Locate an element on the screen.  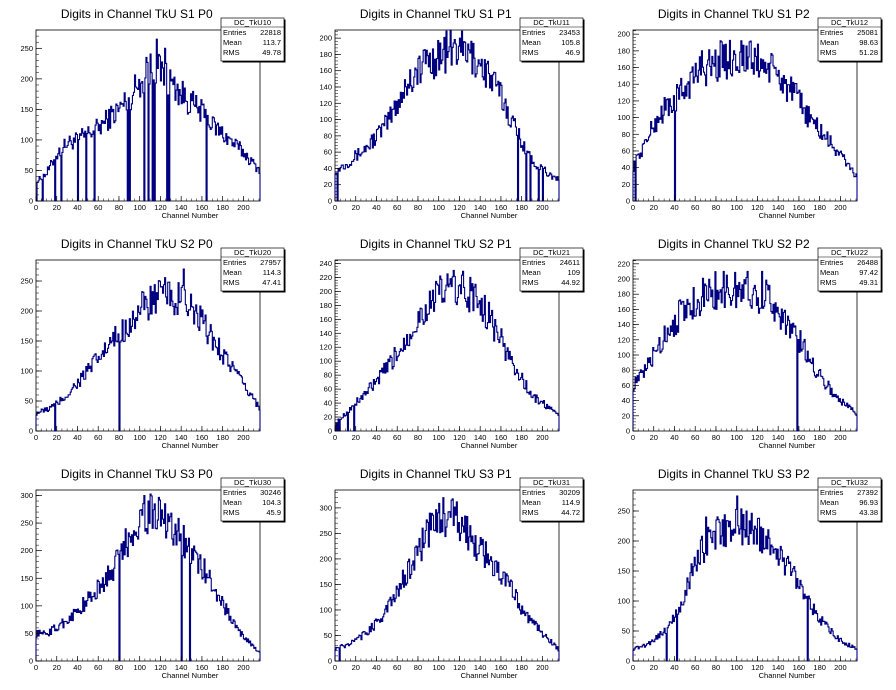
stats-entries-value: 24611 is located at coordinates (570, 262).